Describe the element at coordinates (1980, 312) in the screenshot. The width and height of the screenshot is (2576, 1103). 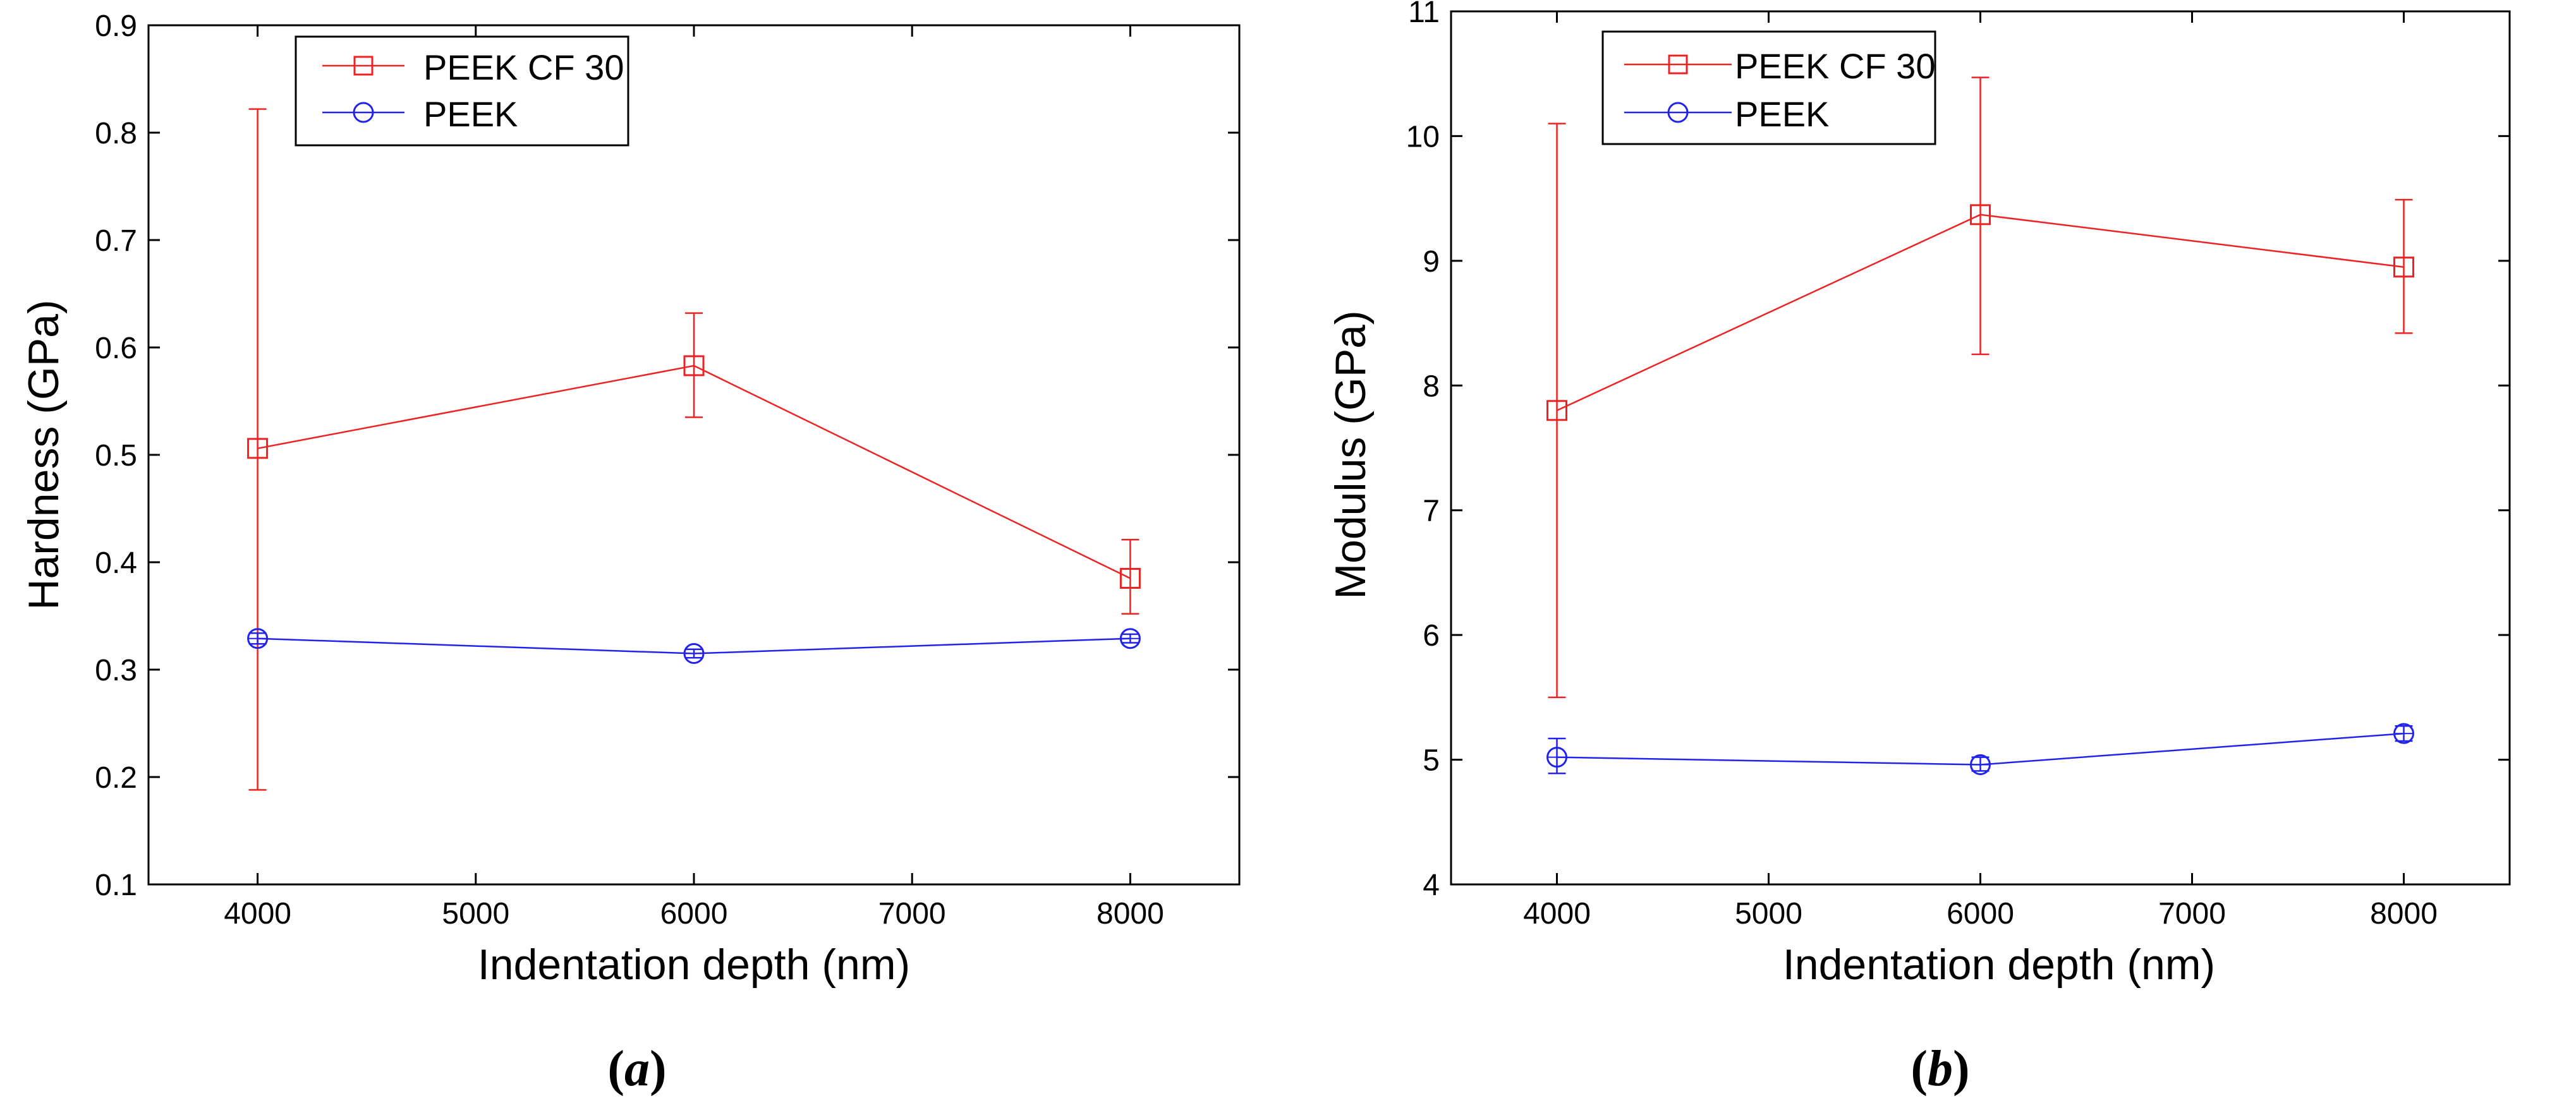
I see `series-line-peek-cf30-b` at that location.